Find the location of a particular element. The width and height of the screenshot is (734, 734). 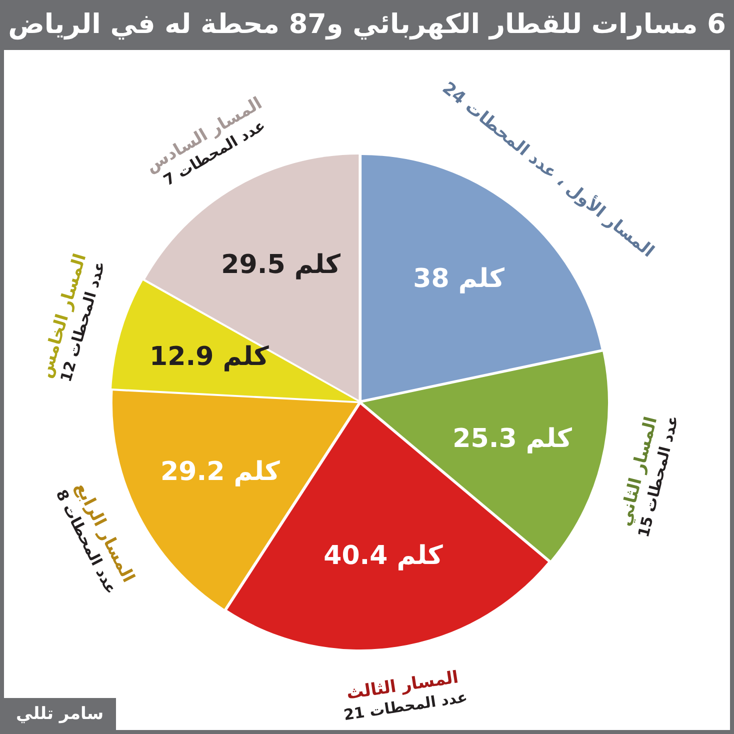

slice-label: المسار الأول ، عدد المحطات 24 is located at coordinates (549, 169).